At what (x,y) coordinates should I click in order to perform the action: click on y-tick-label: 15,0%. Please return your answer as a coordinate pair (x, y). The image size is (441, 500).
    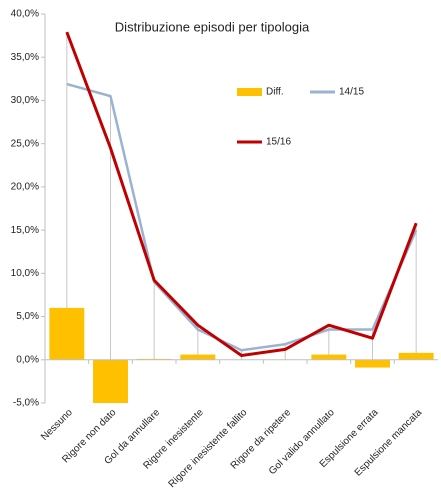
    Looking at the image, I should click on (25, 230).